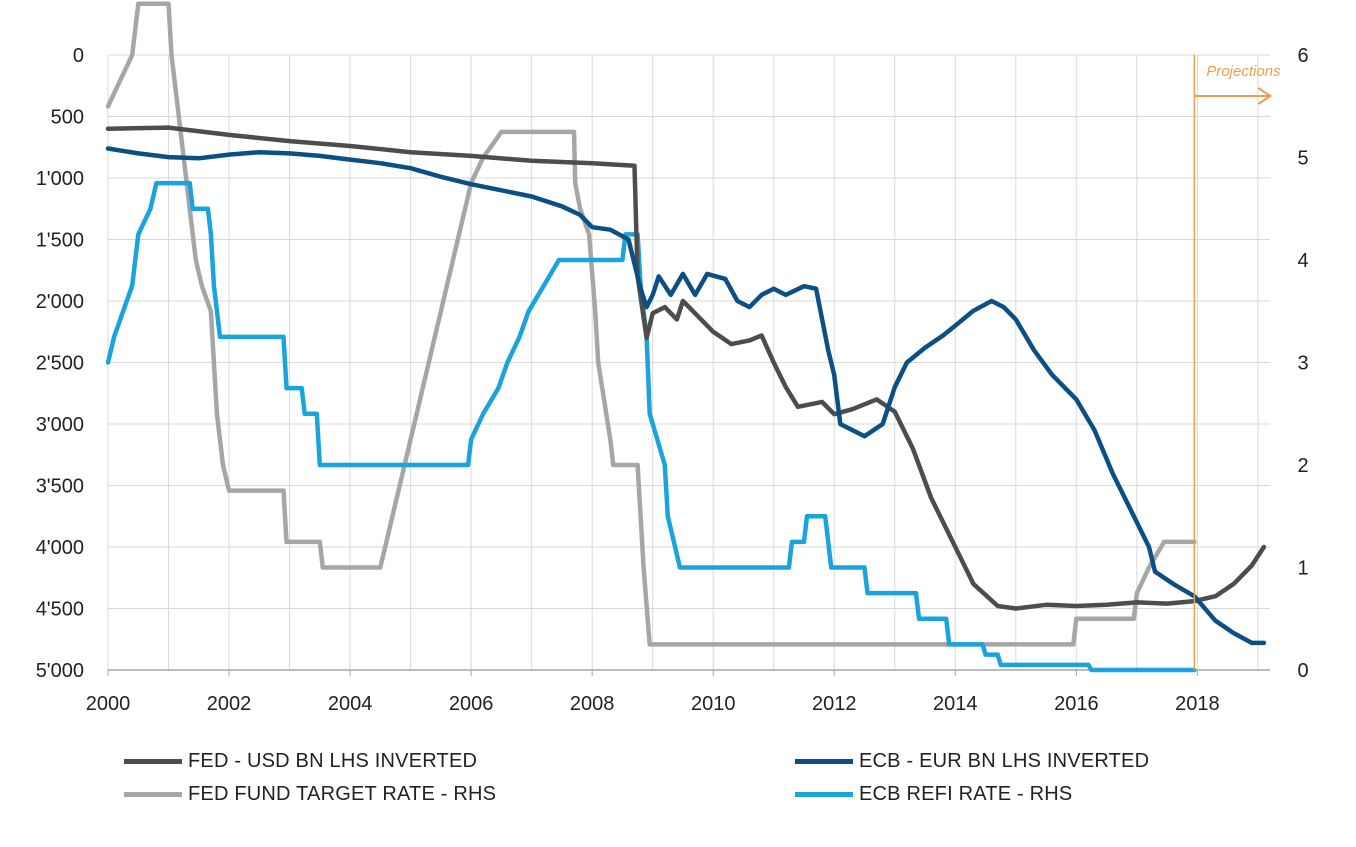  Describe the element at coordinates (592, 704) in the screenshot. I see `x-tick-label: 2008` at that location.